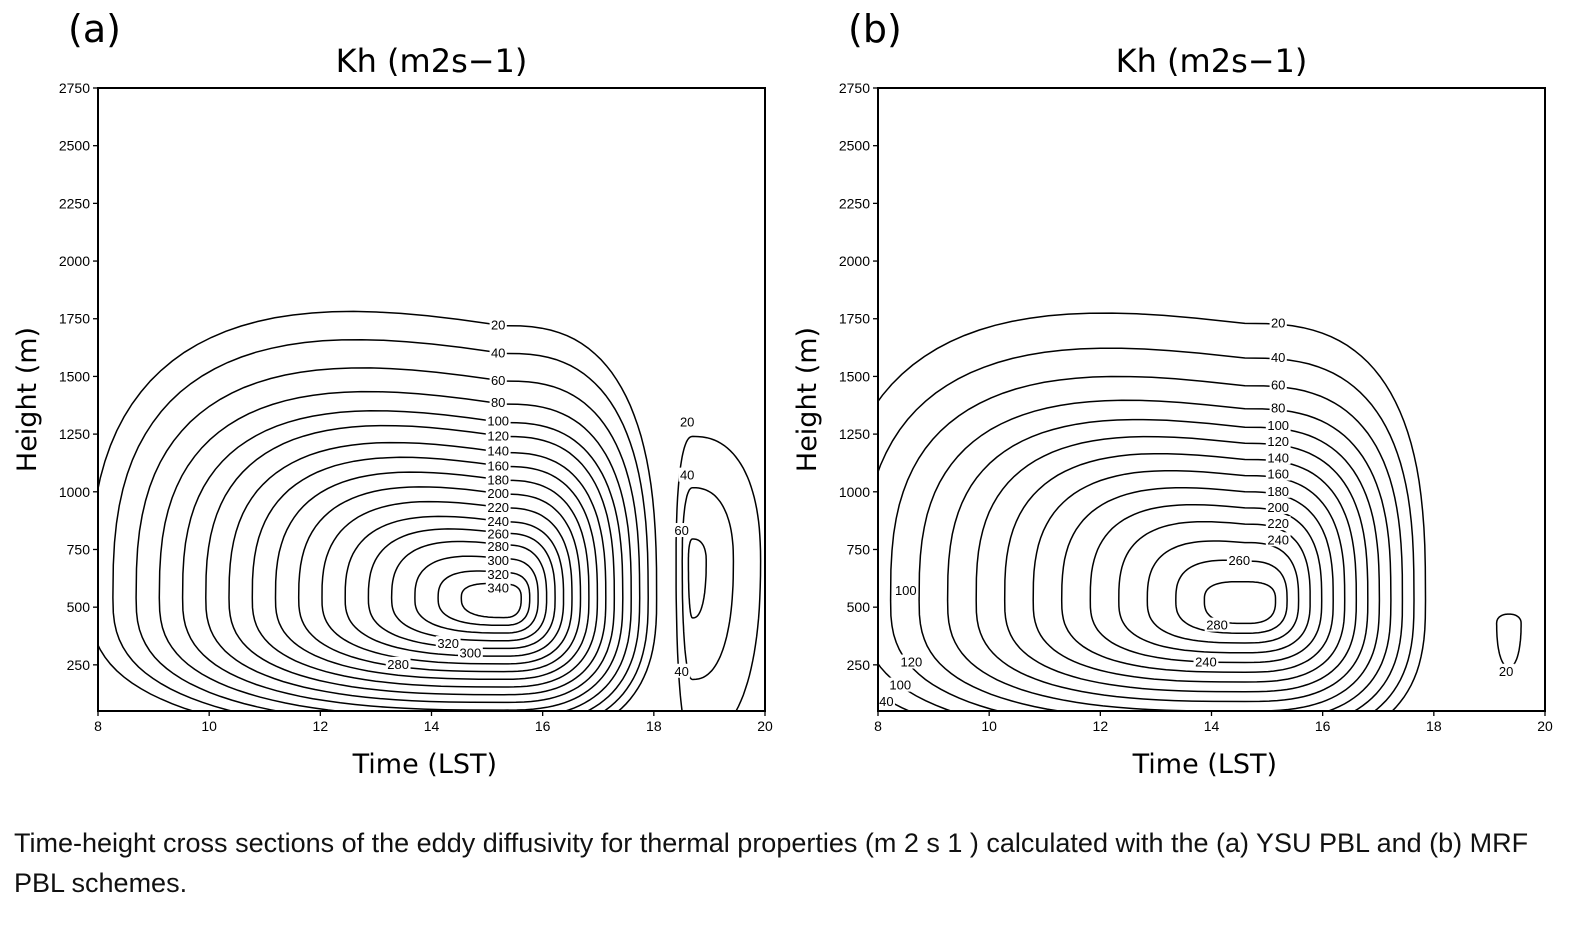 The image size is (1575, 927). Describe the element at coordinates (27, 399) in the screenshot. I see `y-axis-title: Height (m)` at that location.